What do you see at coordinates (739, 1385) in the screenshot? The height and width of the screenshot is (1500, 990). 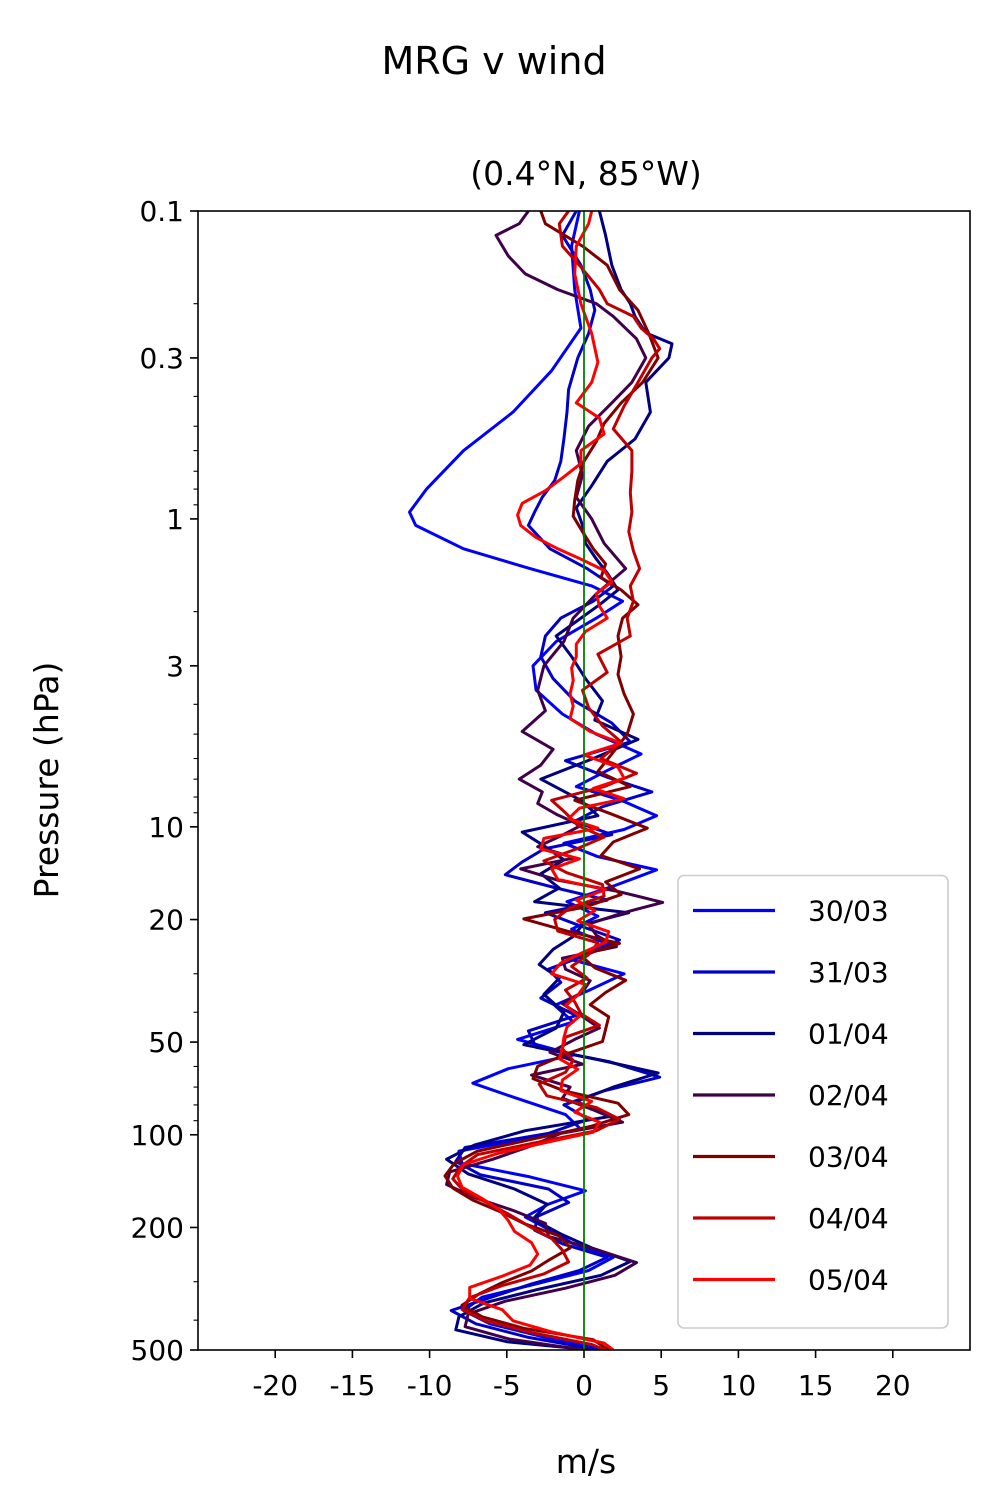 I see `x-tick-label: 10` at bounding box center [739, 1385].